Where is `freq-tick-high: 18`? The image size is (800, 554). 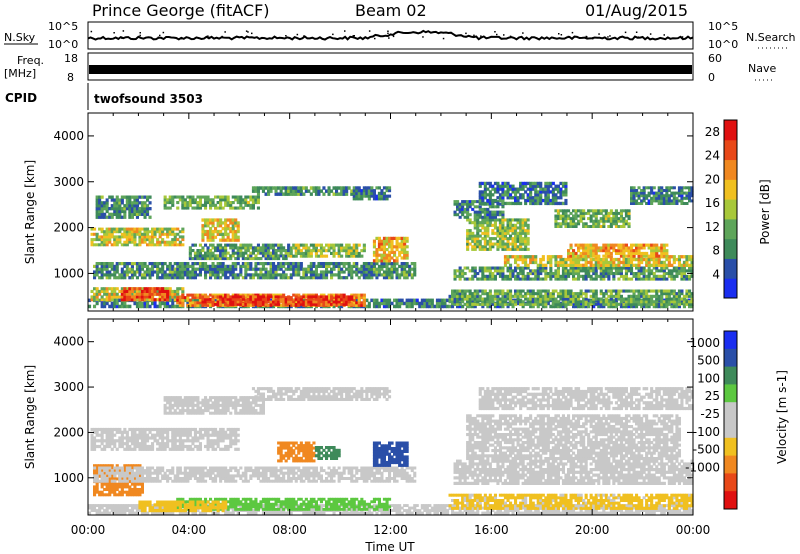
freq-tick-high: 18 is located at coordinates (71, 58).